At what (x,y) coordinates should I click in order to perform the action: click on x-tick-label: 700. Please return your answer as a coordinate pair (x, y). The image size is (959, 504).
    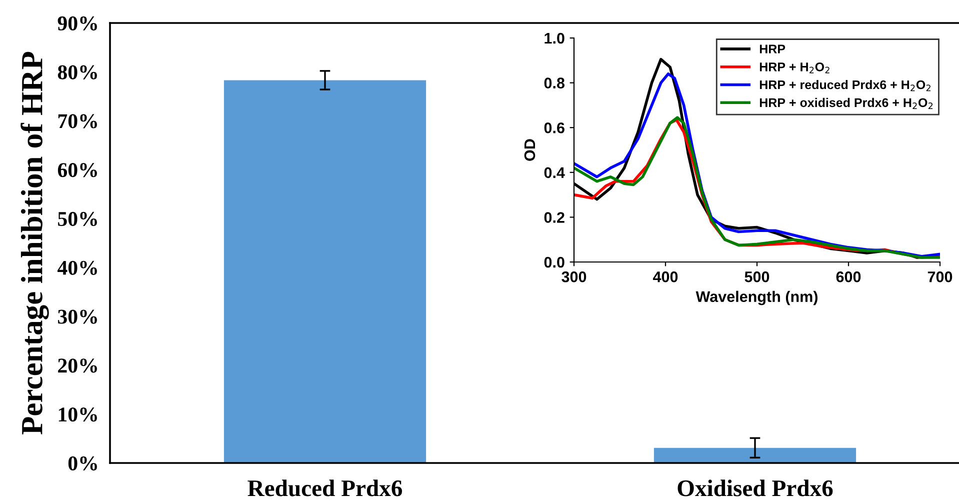
    Looking at the image, I should click on (940, 276).